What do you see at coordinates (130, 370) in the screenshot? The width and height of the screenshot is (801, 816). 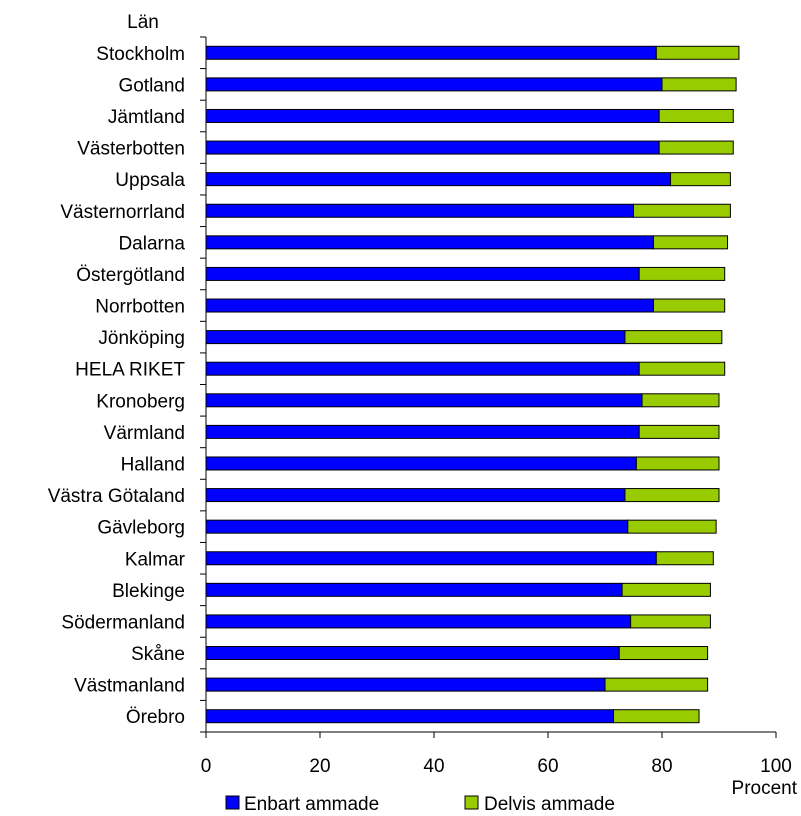 I see `category-label: HELA RIKET` at bounding box center [130, 370].